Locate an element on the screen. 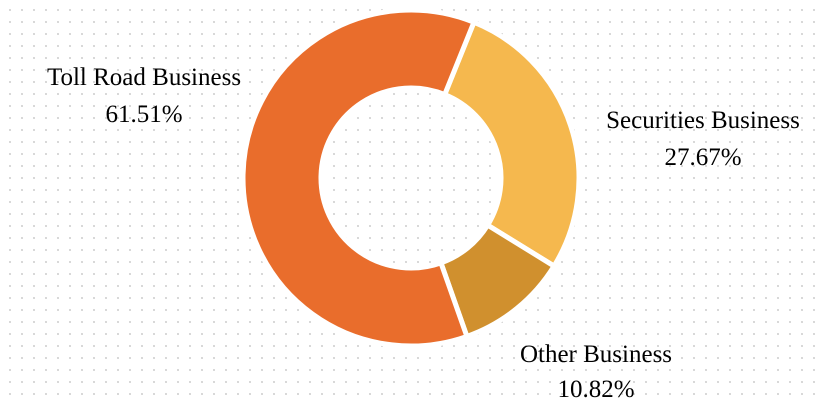  slice-value-securities-business: 27.67% is located at coordinates (702, 157).